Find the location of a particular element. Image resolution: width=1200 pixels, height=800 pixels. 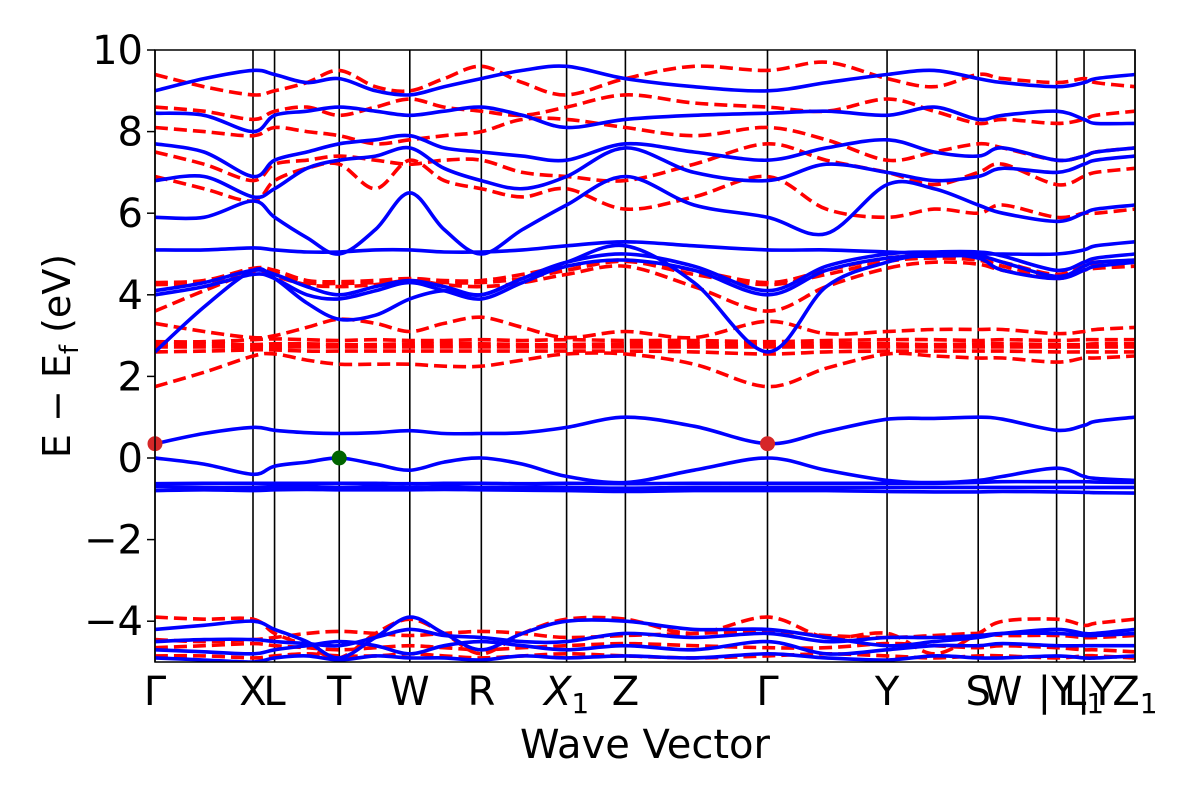

x-axis-label: Wave Vector is located at coordinates (645, 745).